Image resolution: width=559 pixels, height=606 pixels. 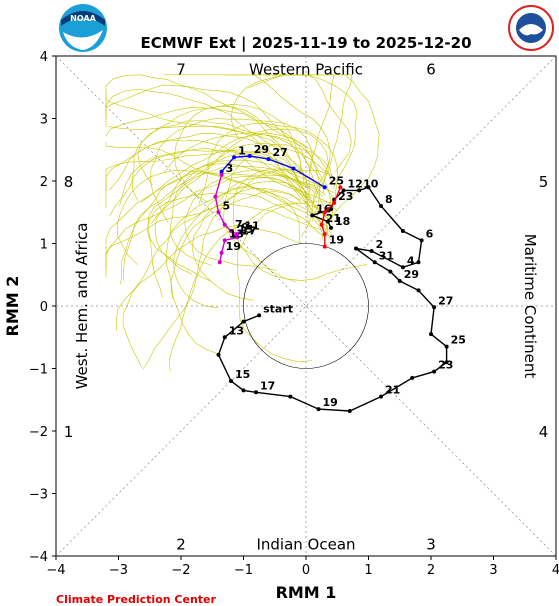 What do you see at coordinates (273, 171) in the screenshot?
I see `series-line` at bounding box center [273, 171].